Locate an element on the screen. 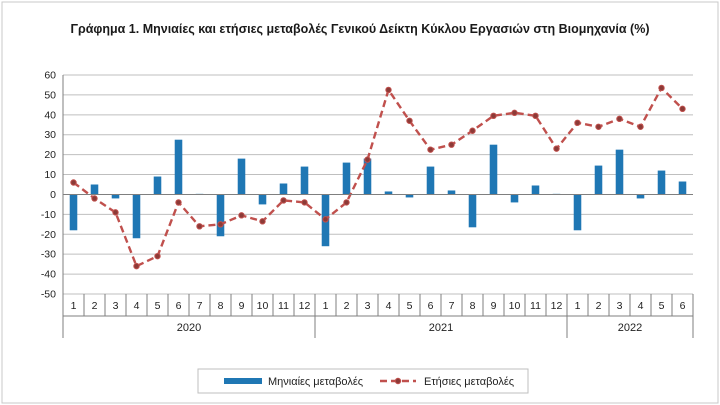 This screenshot has width=720, height=405. y-tick-label: 40 is located at coordinates (50, 115).